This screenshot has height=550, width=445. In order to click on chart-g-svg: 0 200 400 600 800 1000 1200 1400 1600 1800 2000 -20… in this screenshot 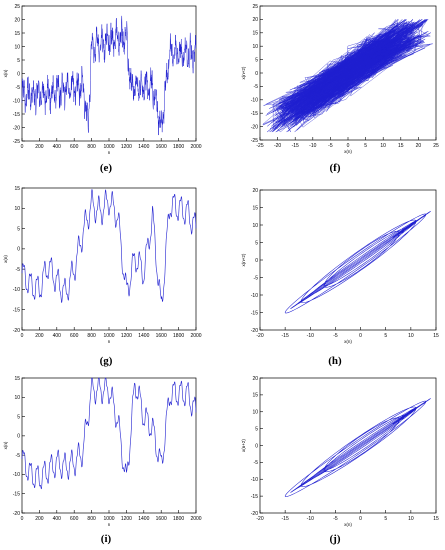, I will do `click(102, 265)`.